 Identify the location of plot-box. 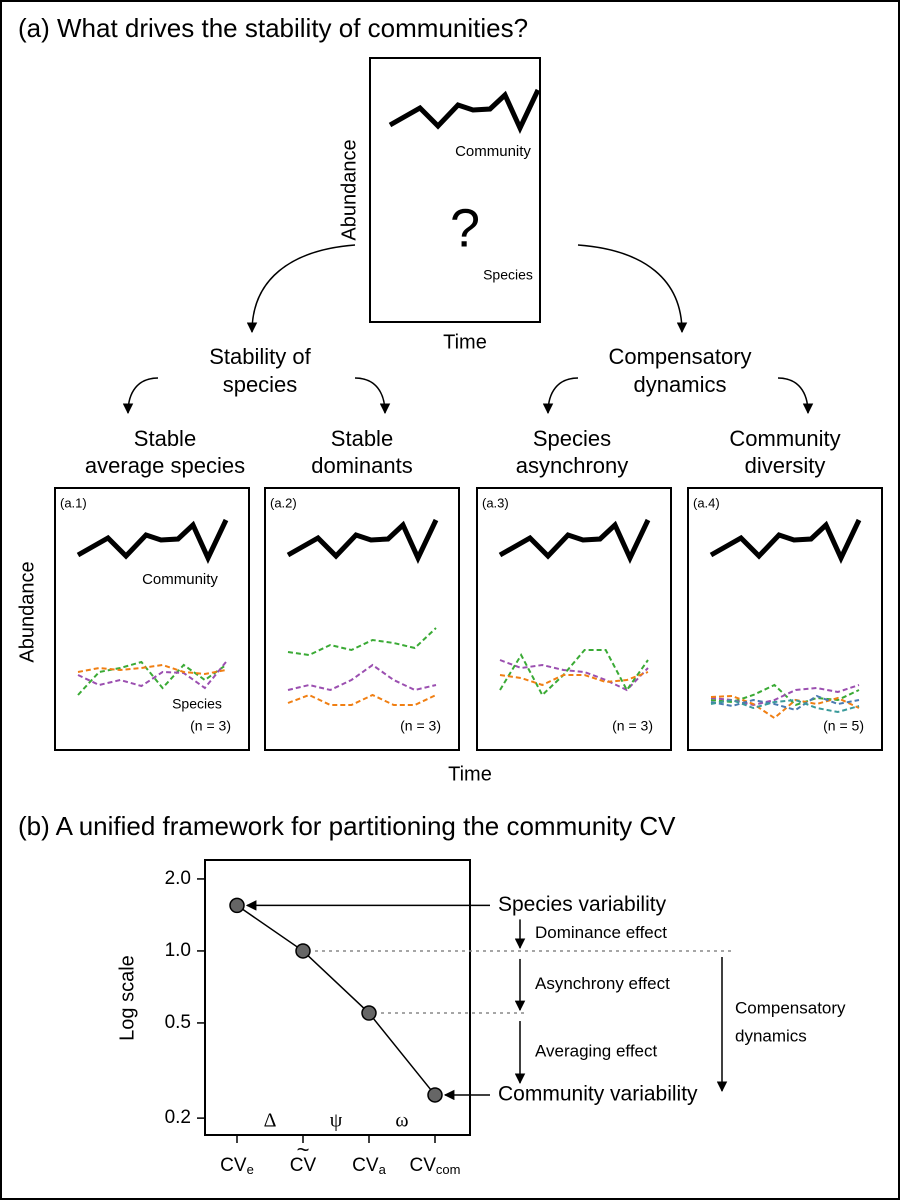
(337, 997).